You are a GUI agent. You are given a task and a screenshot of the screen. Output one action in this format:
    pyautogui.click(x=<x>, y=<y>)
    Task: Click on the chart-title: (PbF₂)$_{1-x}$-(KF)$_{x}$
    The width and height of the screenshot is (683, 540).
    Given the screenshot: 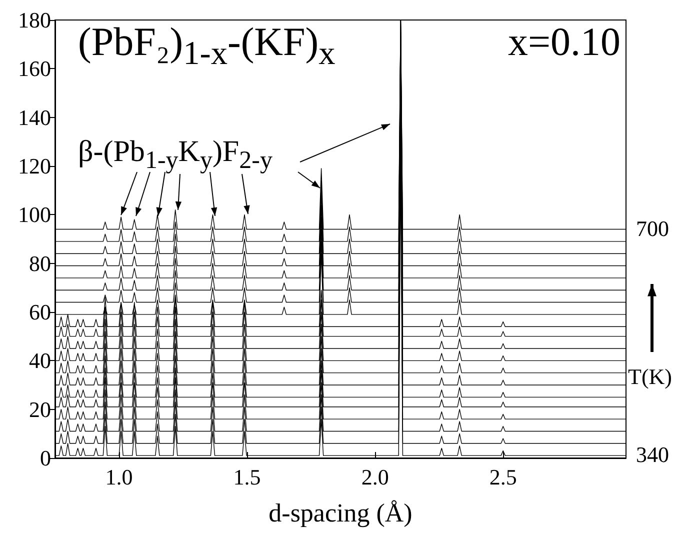 What is the action you would take?
    pyautogui.click(x=207, y=46)
    